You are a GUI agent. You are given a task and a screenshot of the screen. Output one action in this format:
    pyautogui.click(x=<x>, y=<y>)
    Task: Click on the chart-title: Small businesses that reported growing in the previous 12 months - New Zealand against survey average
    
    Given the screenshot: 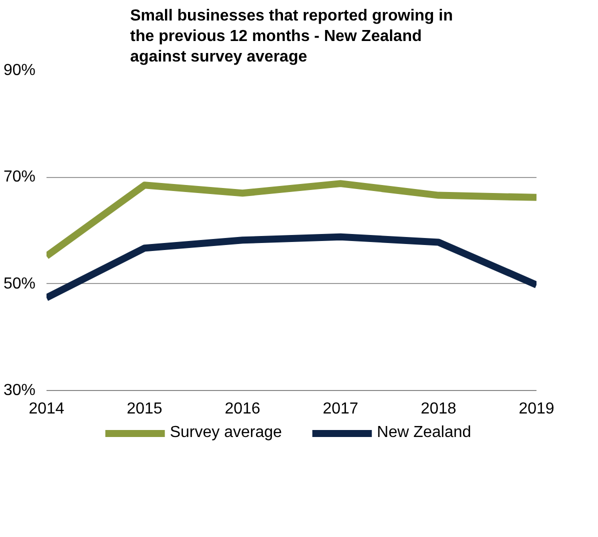 What is the action you would take?
    pyautogui.click(x=291, y=37)
    